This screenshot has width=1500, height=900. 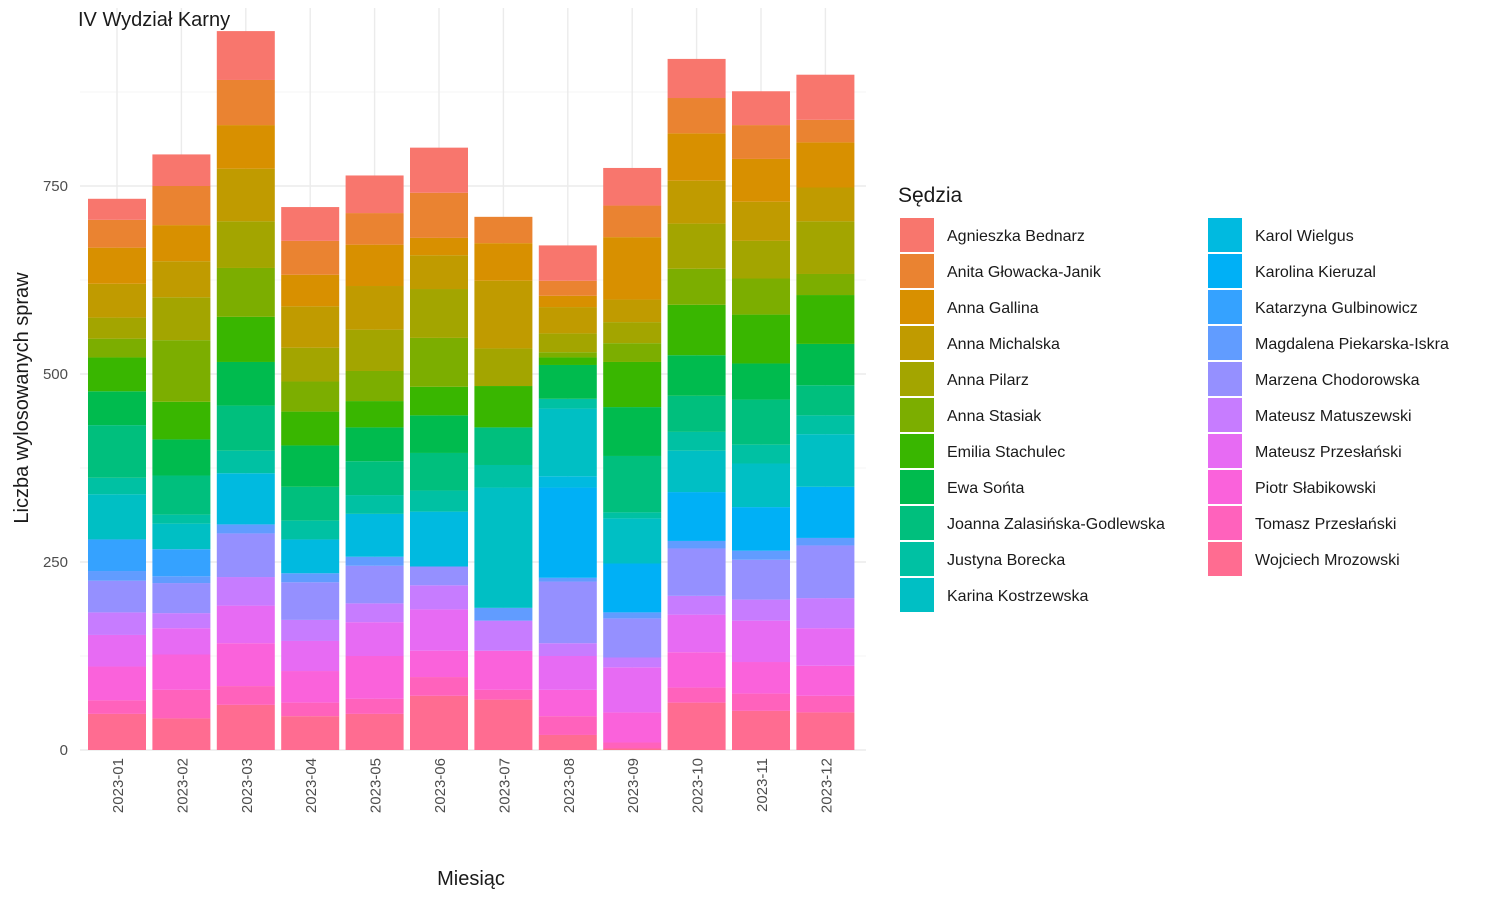 I want to click on chart-title: IV Wydział Karny, so click(x=154, y=20).